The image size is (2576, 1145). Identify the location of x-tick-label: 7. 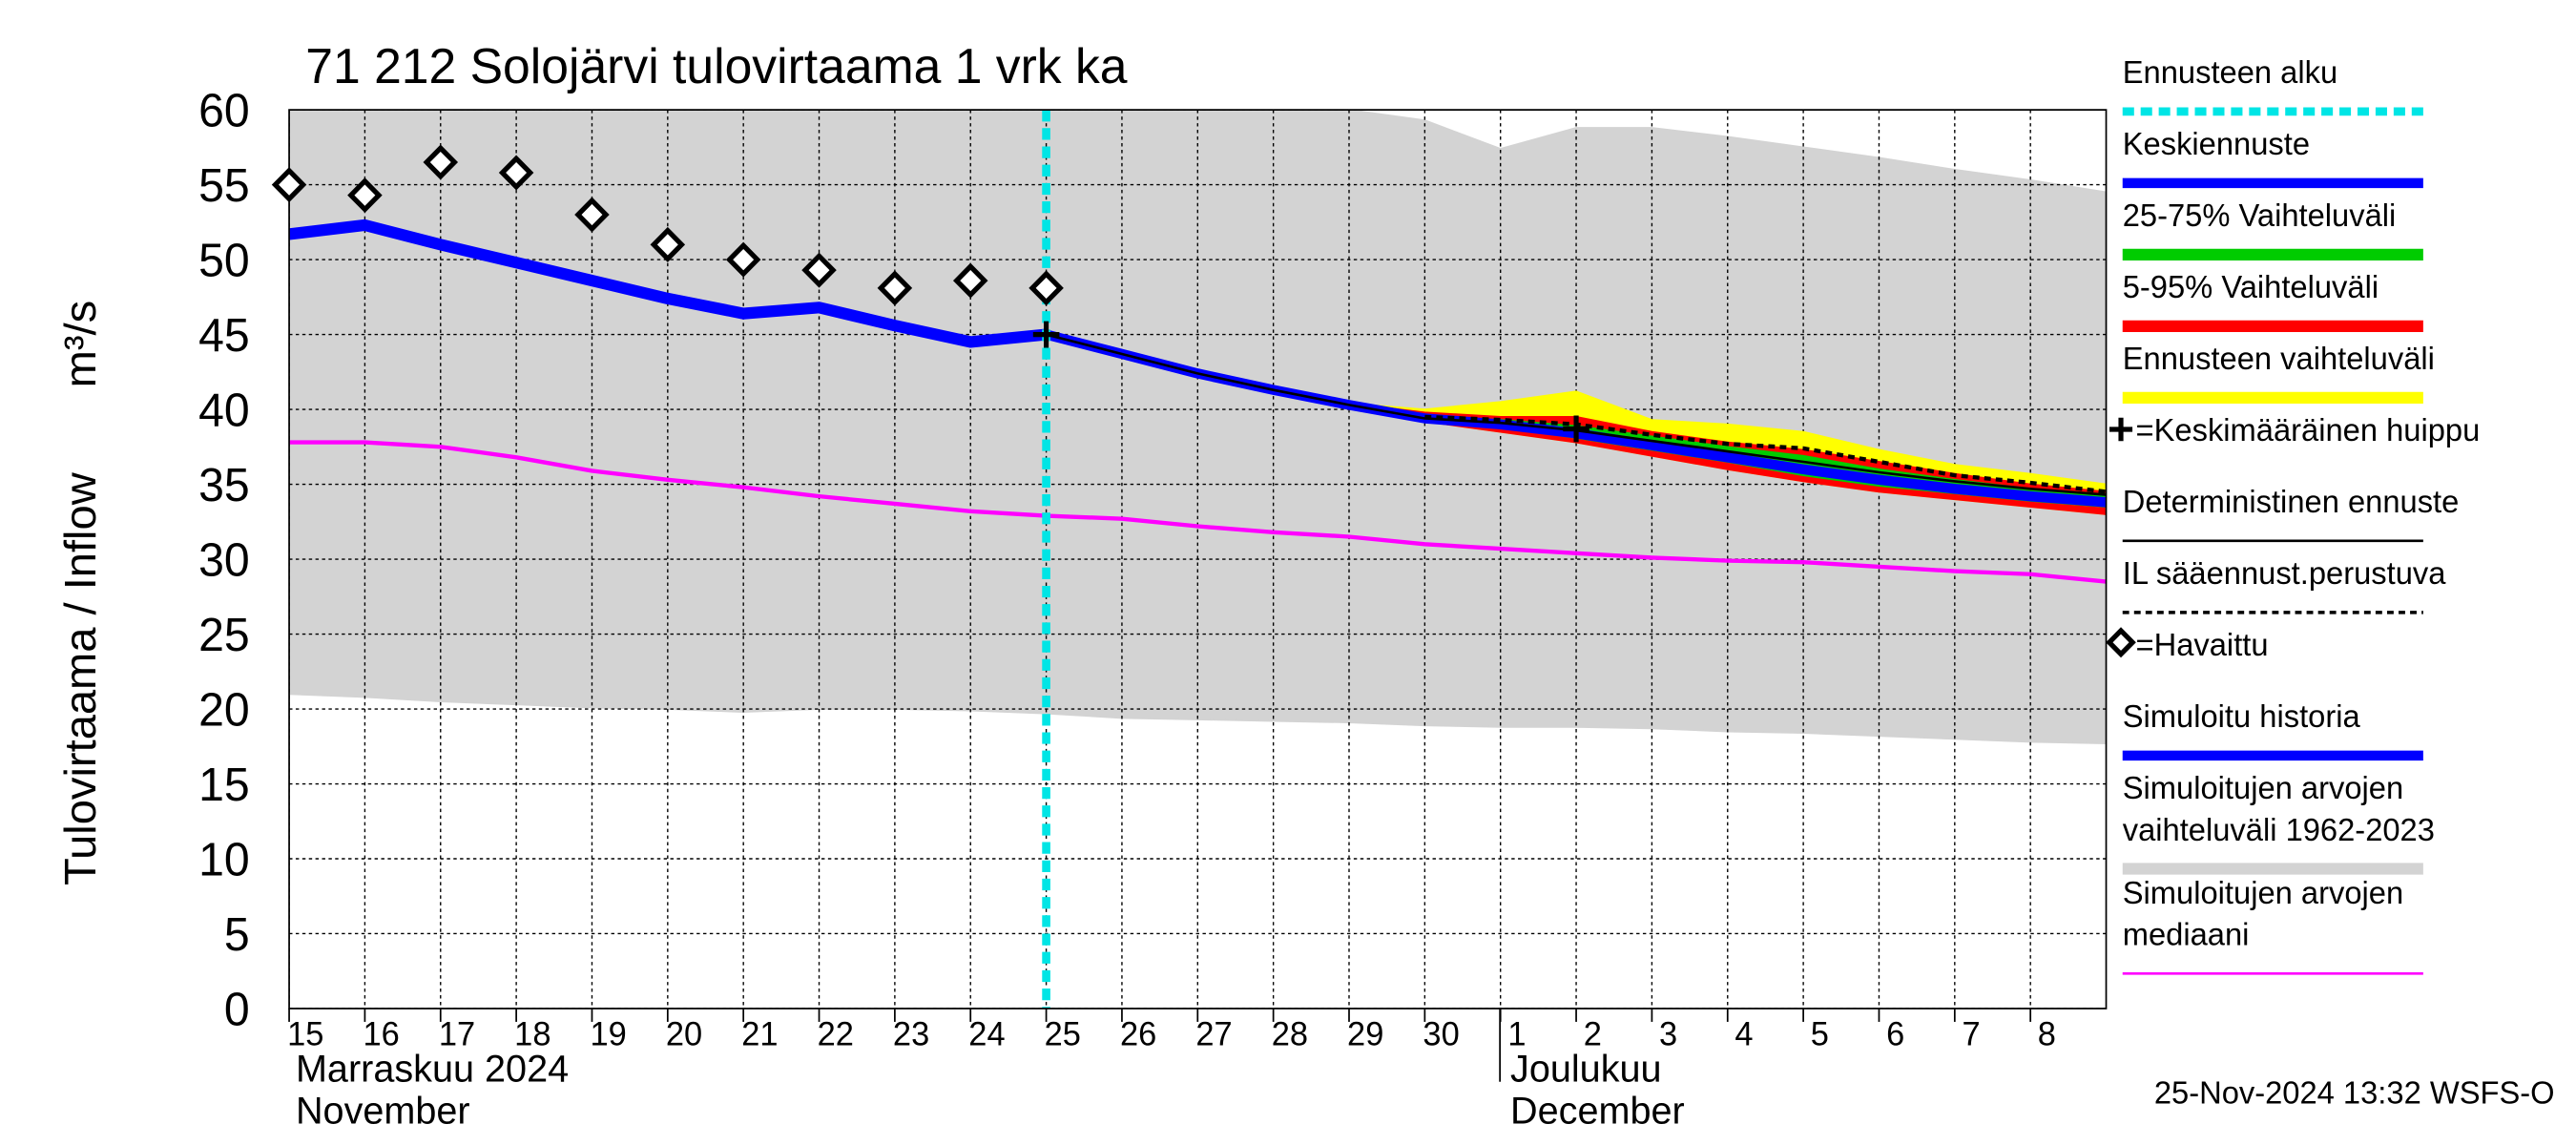
(1971, 1034).